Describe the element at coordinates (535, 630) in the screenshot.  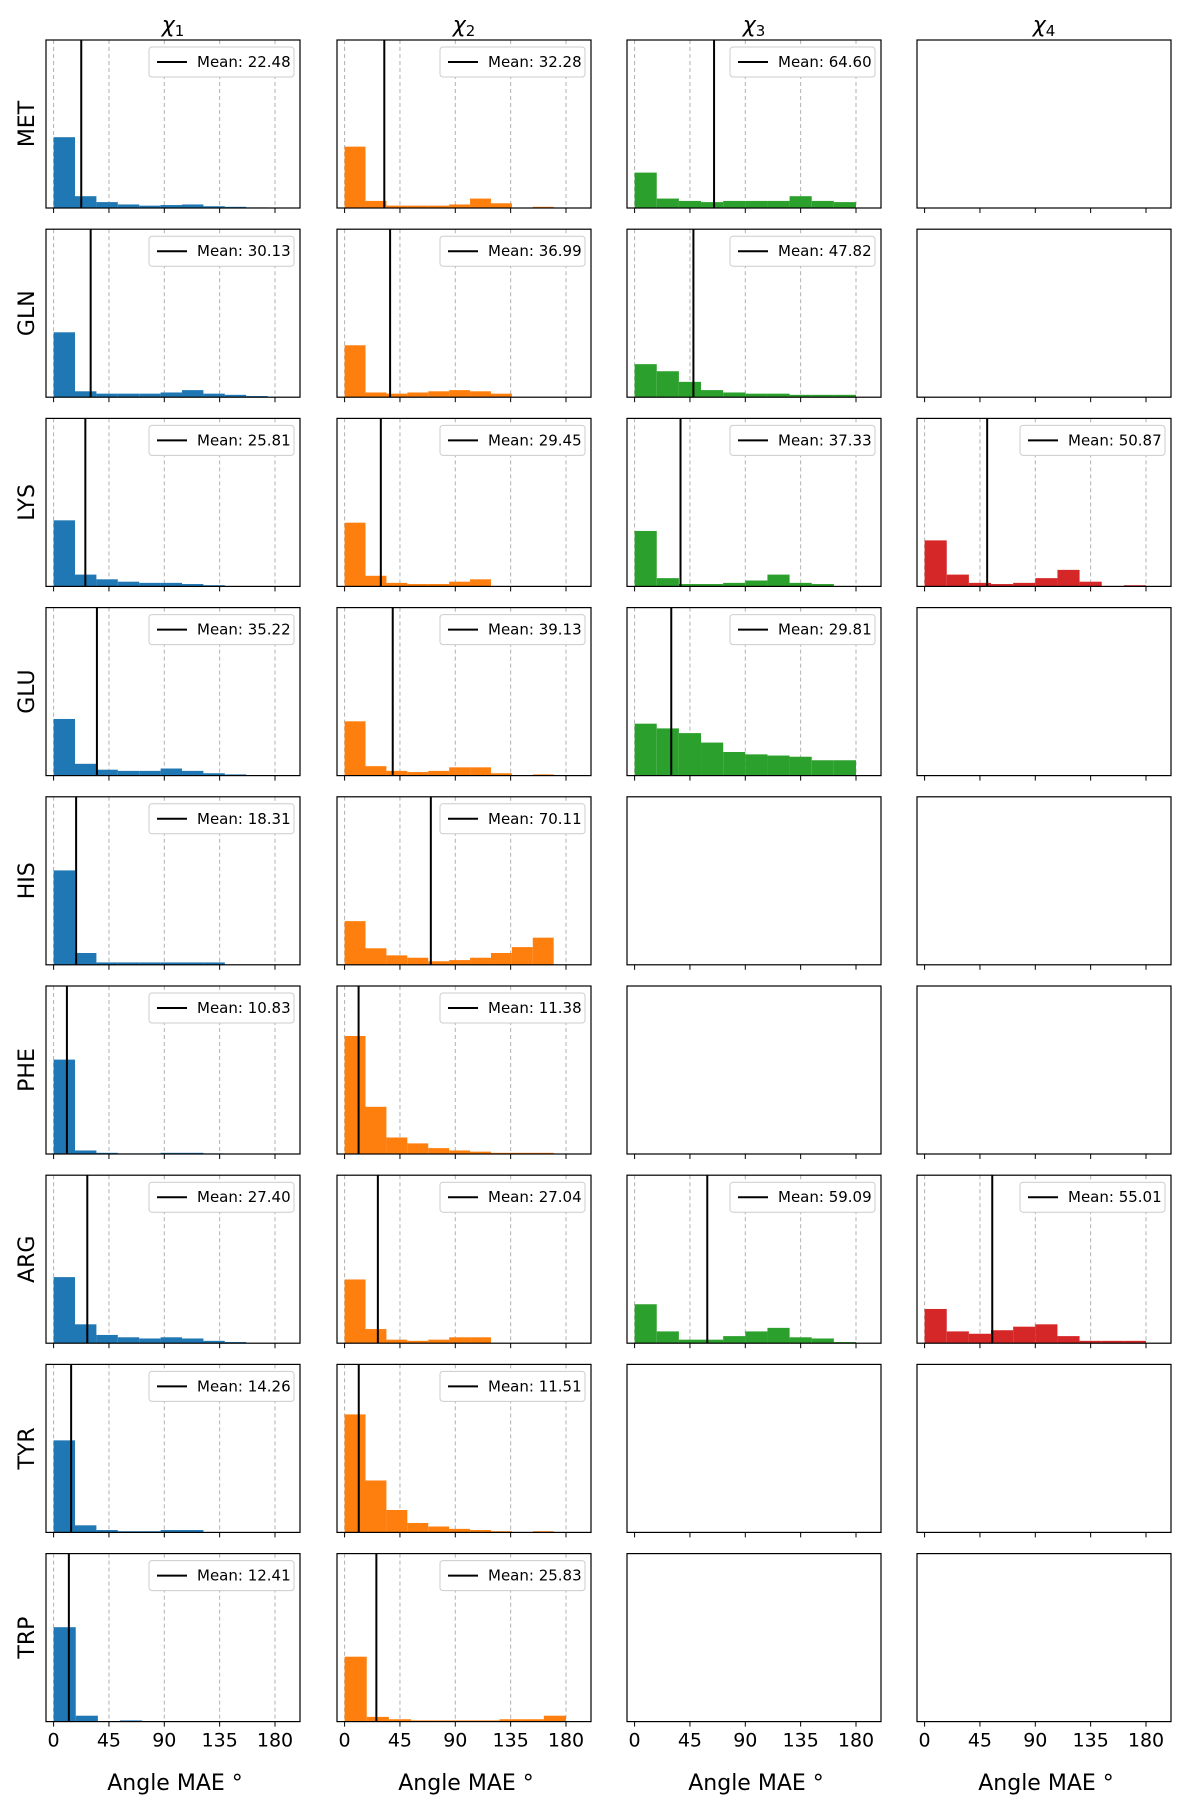
I see `legend-label-glu-1: Mean: 39.13` at that location.